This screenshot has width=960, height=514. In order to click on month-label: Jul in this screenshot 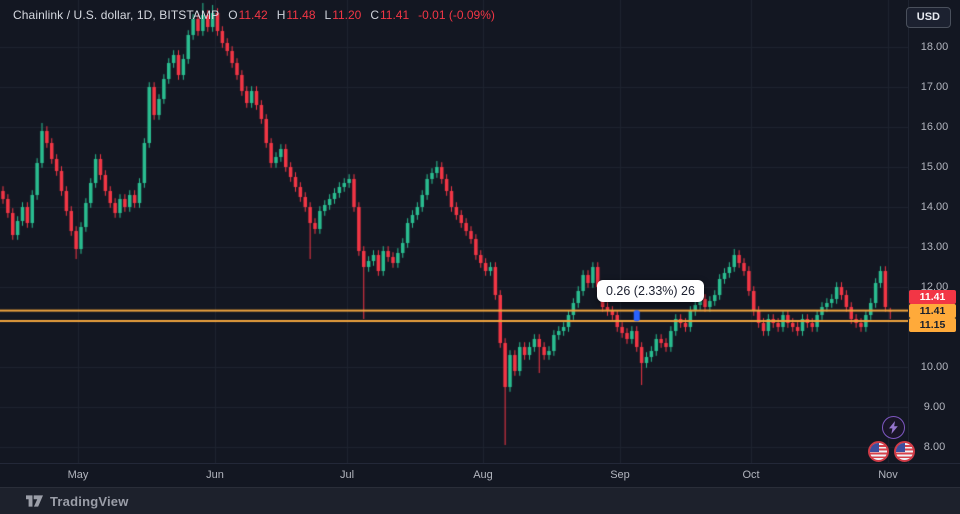, I will do `click(347, 475)`.